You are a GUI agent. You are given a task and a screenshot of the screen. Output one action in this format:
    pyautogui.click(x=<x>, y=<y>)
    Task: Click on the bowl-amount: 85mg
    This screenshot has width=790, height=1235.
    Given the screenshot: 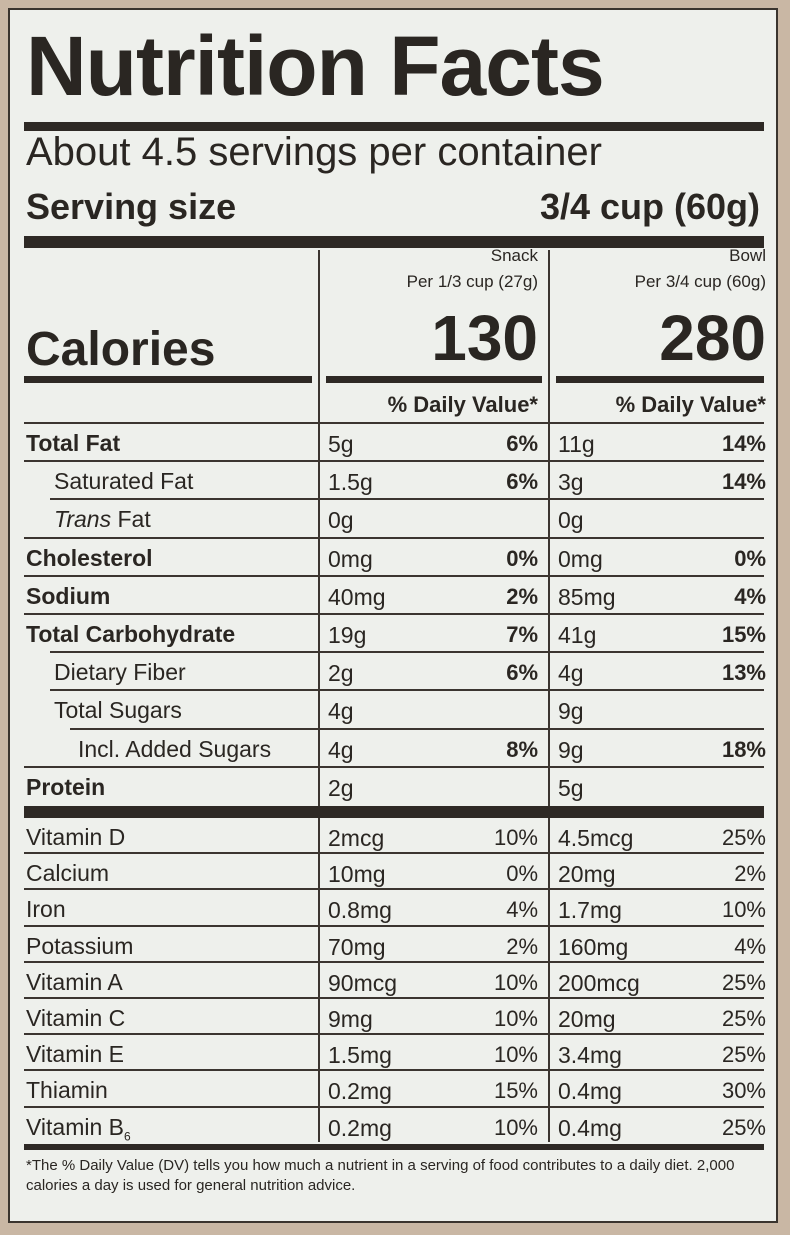 What is the action you would take?
    pyautogui.click(x=587, y=596)
    